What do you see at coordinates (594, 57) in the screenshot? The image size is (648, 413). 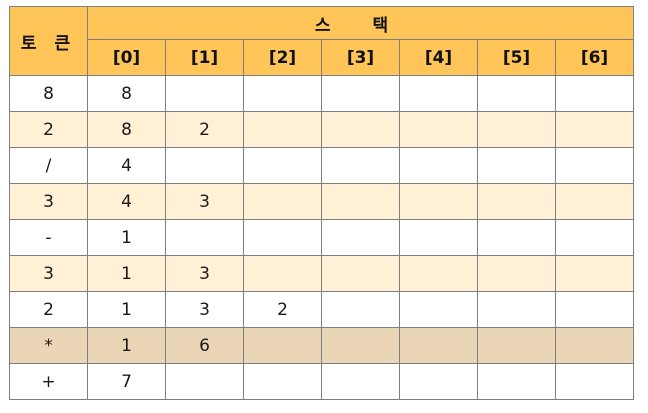 I see `stack-index-header: [6]` at bounding box center [594, 57].